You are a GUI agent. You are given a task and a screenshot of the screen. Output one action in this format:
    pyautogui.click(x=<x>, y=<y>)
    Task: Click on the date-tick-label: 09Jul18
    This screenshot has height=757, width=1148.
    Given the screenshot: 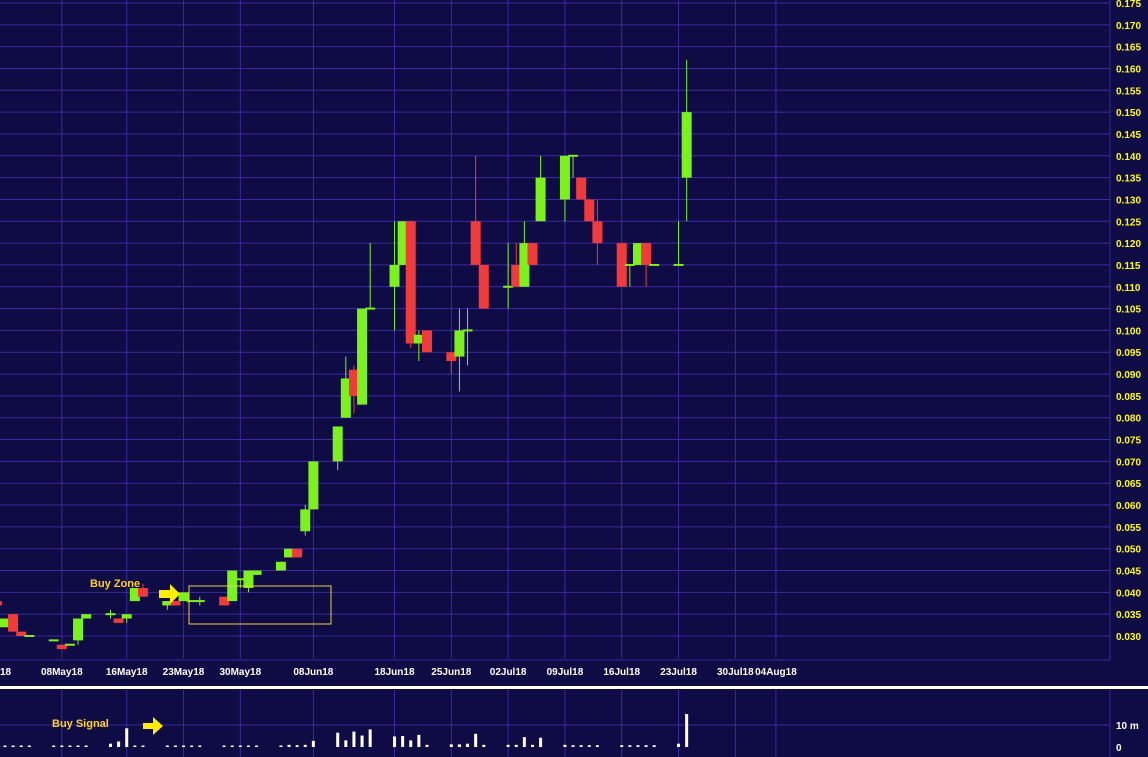 What is the action you would take?
    pyautogui.click(x=565, y=672)
    